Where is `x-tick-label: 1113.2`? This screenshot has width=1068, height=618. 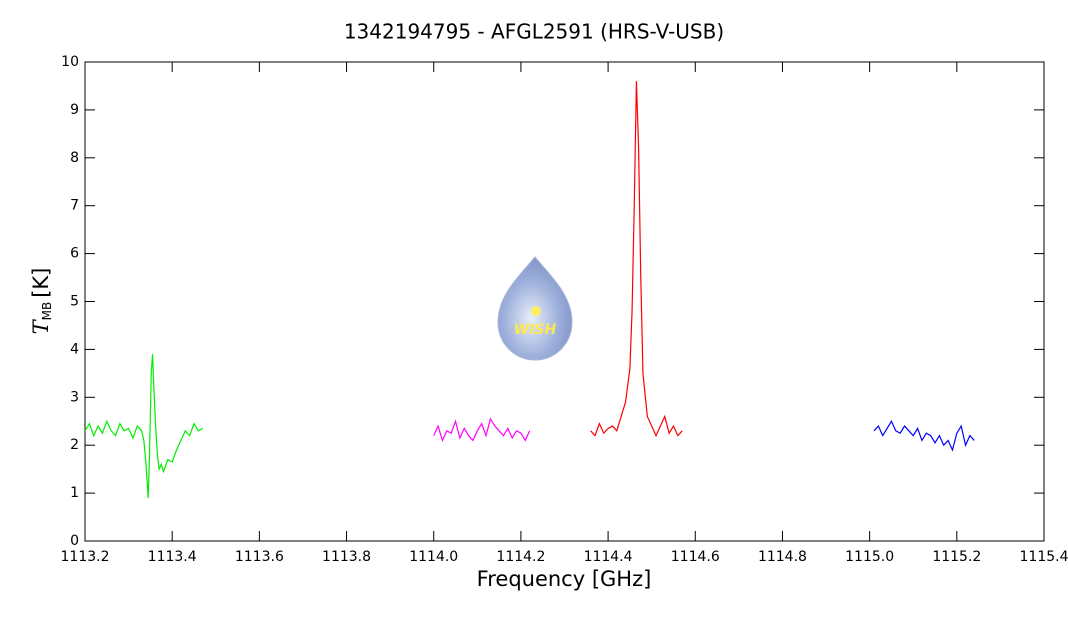 x-tick-label: 1113.2 is located at coordinates (85, 557).